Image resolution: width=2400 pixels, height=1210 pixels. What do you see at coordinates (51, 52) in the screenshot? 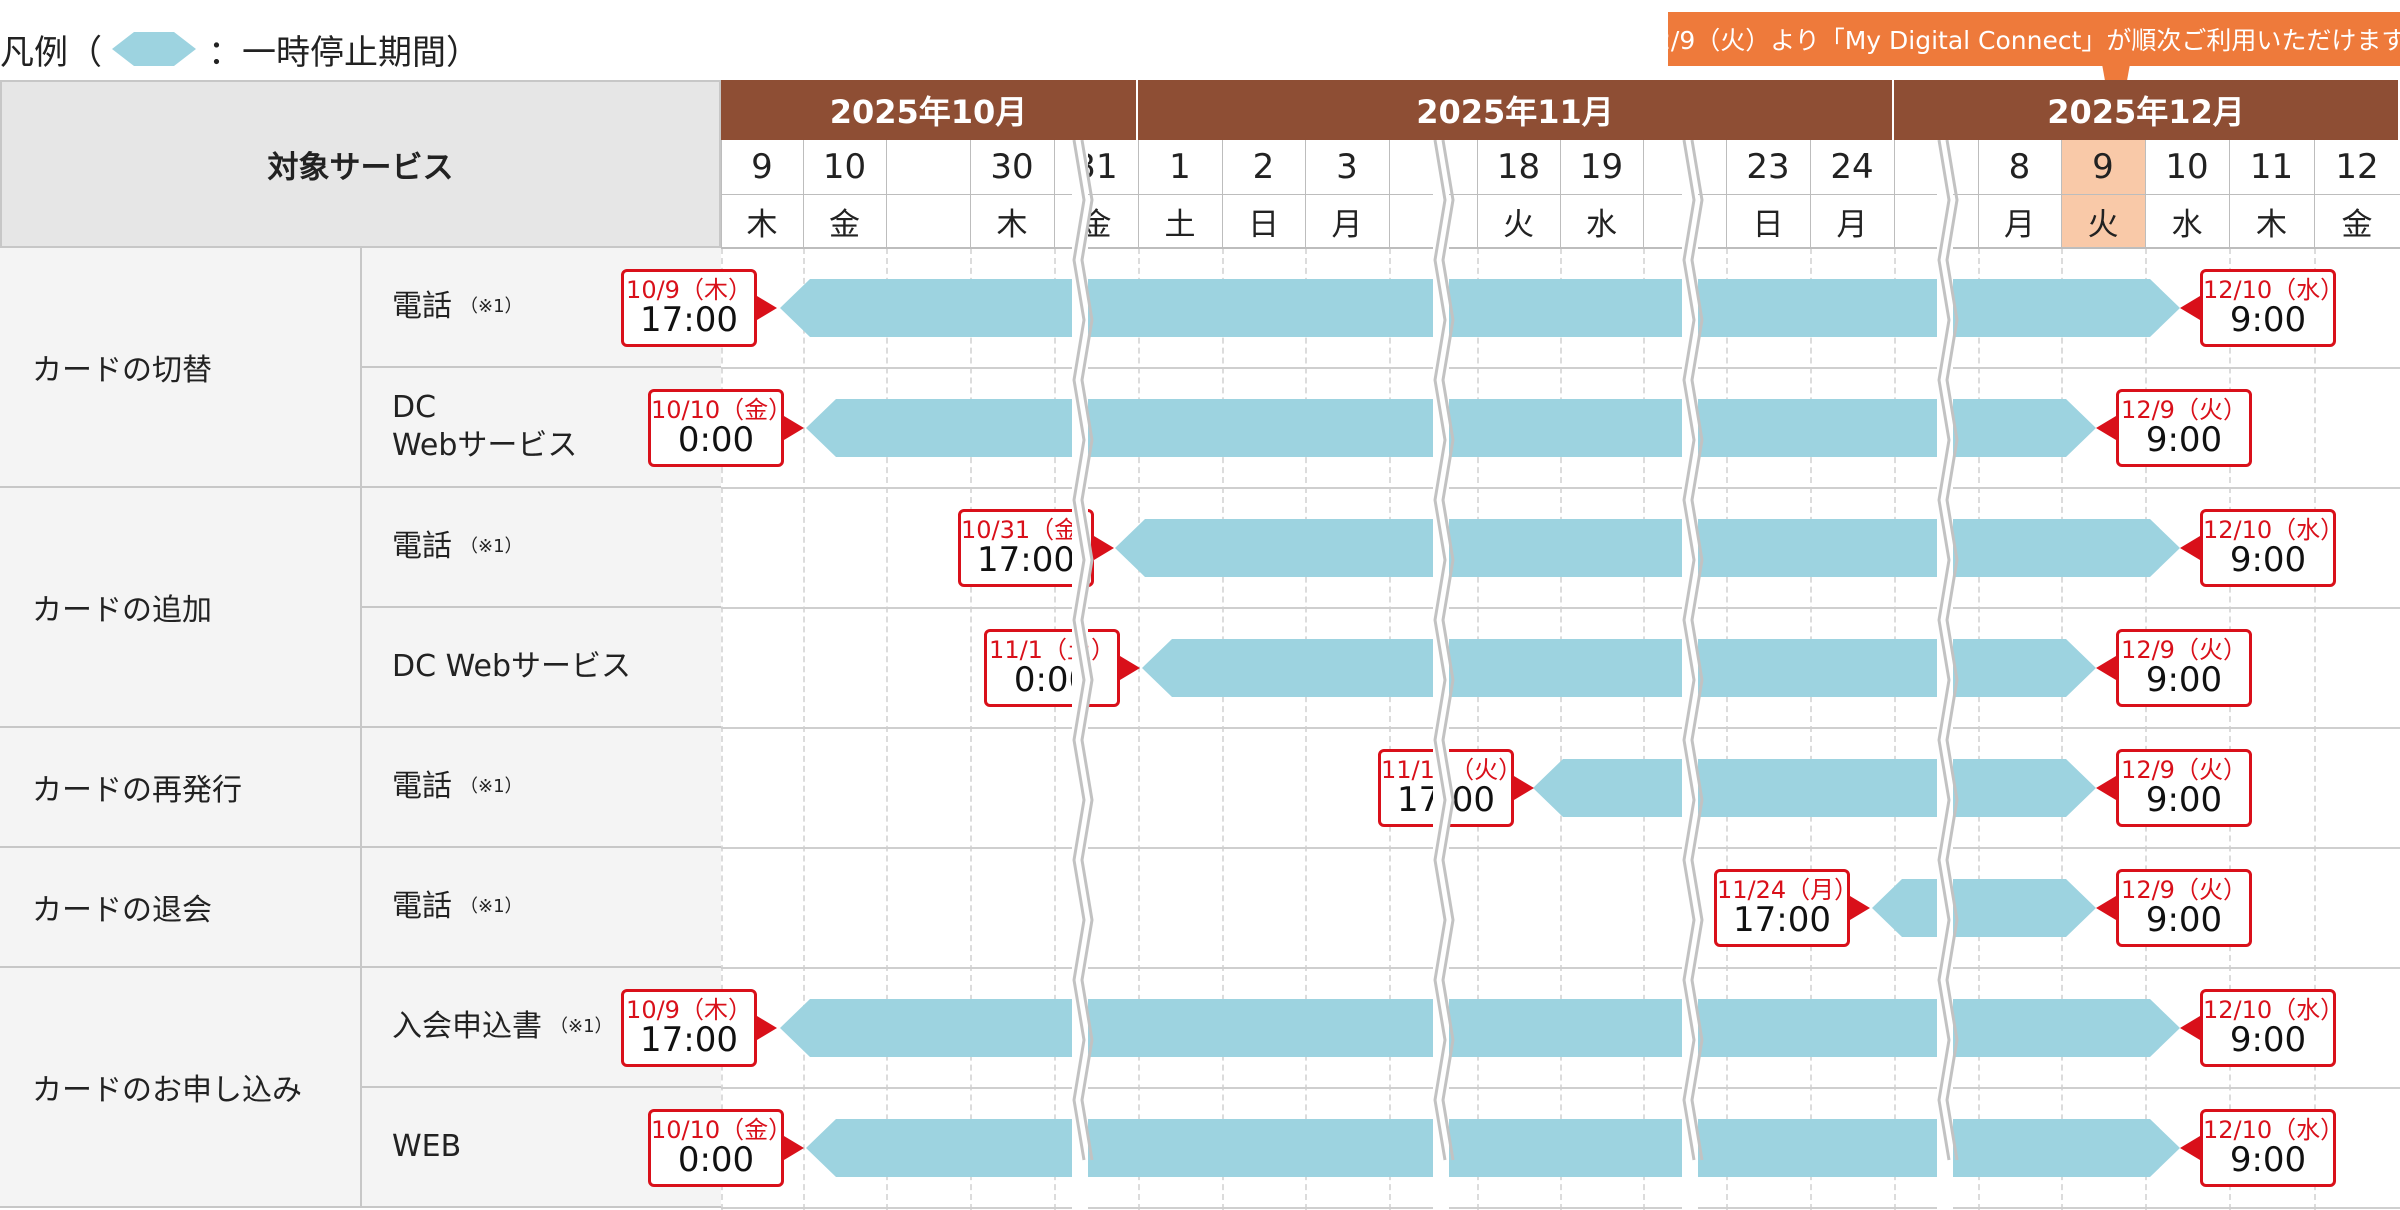
I see `legend-prefix: 凡例（` at bounding box center [51, 52].